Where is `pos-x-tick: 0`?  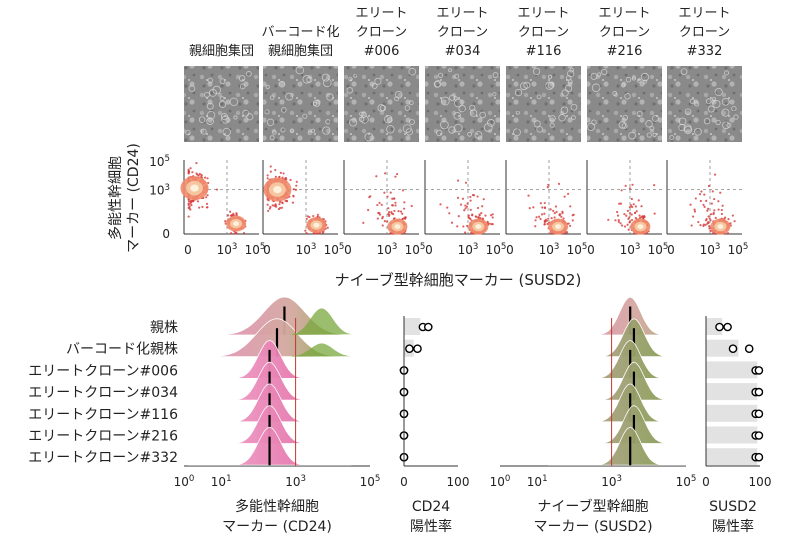 pos-x-tick: 0 is located at coordinates (706, 482).